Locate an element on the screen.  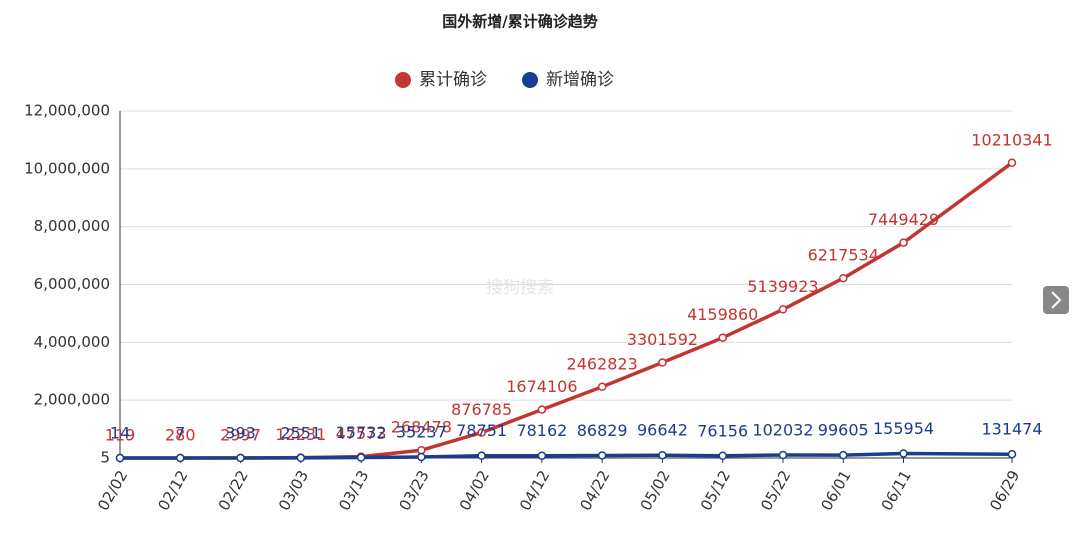
value-label: 5139923 is located at coordinates (782, 286).